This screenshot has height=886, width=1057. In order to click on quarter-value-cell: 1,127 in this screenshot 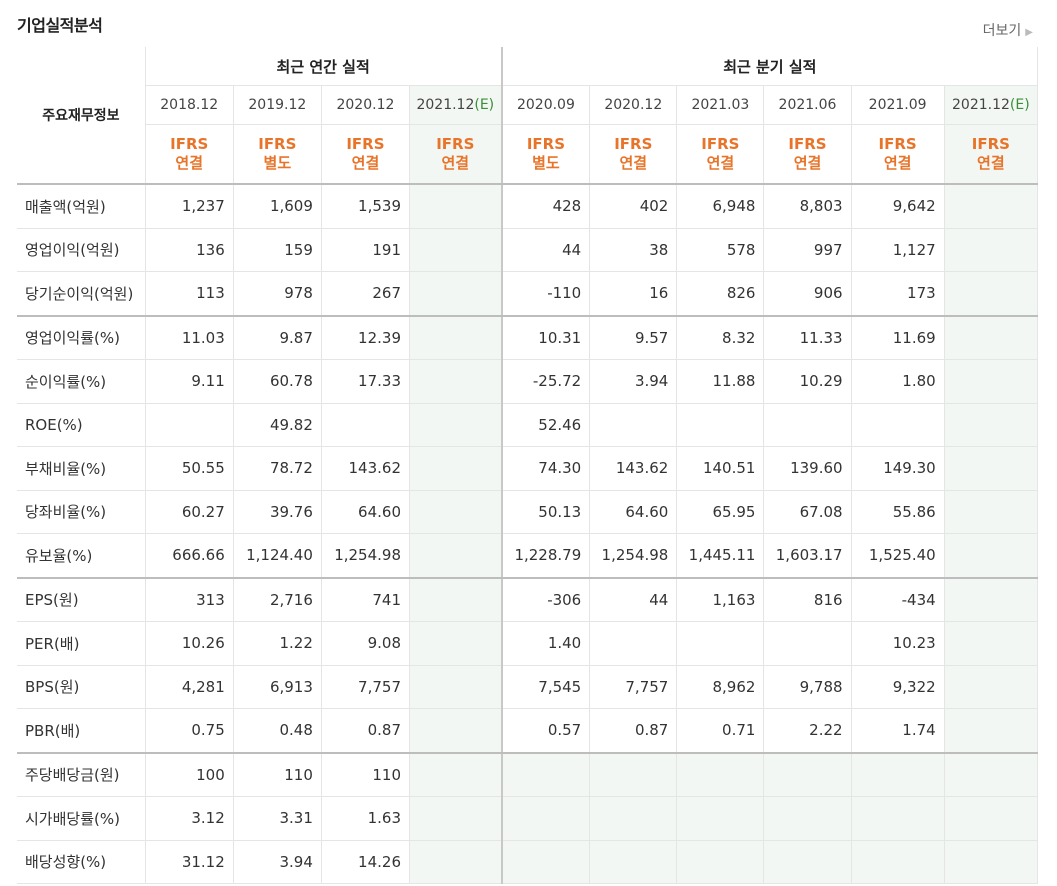, I will do `click(898, 250)`.